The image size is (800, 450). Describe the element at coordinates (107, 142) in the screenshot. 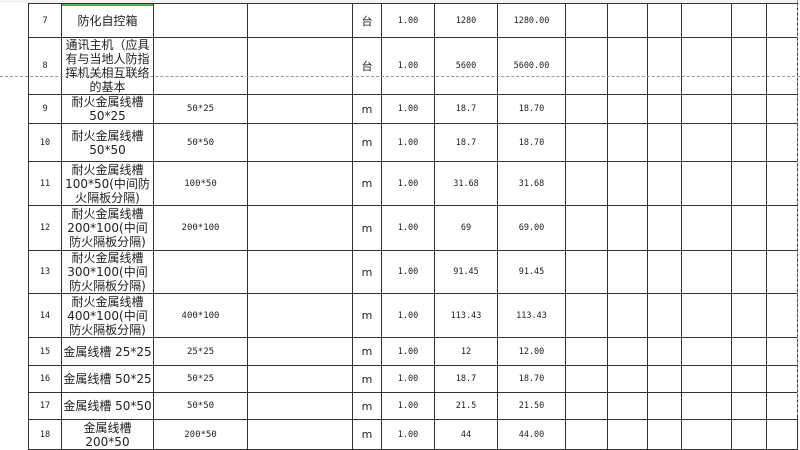

I see `cell-name: 耐火金属线槽 50*50` at that location.